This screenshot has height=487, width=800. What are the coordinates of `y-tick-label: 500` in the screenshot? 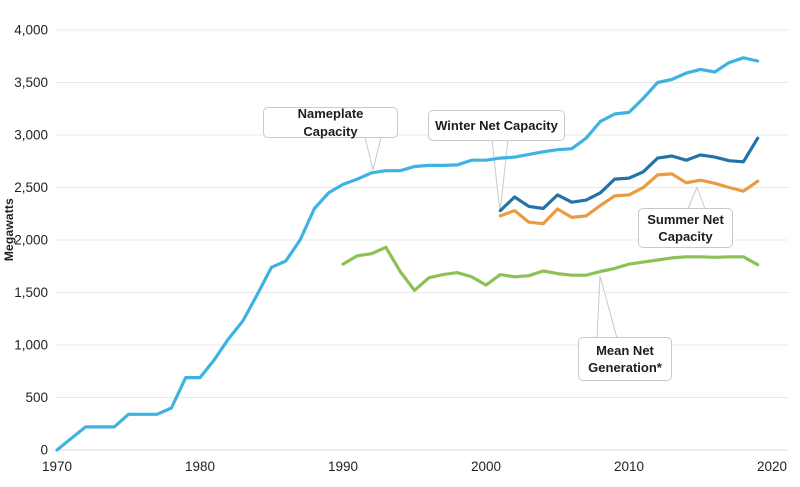 It's located at (36, 397).